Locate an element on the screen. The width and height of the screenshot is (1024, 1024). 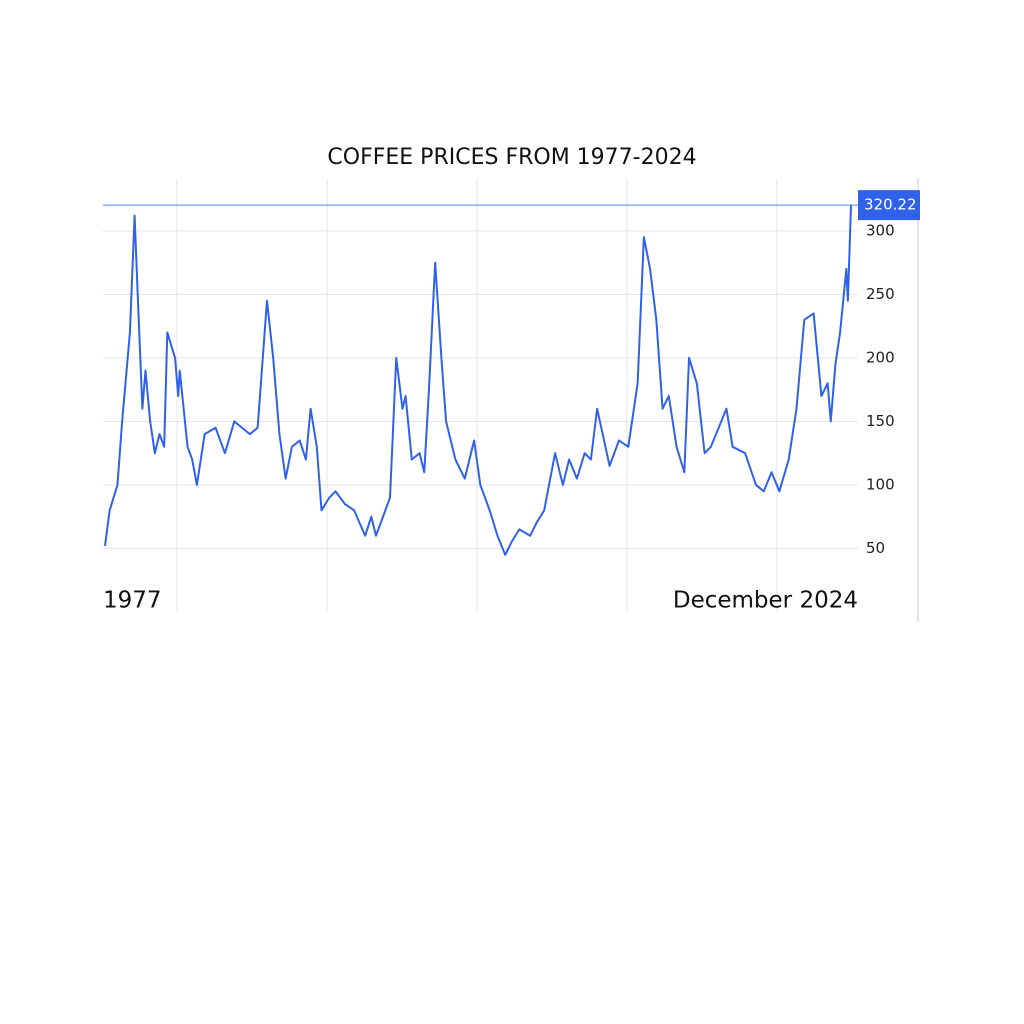
last-value-badge is located at coordinates (889, 205).